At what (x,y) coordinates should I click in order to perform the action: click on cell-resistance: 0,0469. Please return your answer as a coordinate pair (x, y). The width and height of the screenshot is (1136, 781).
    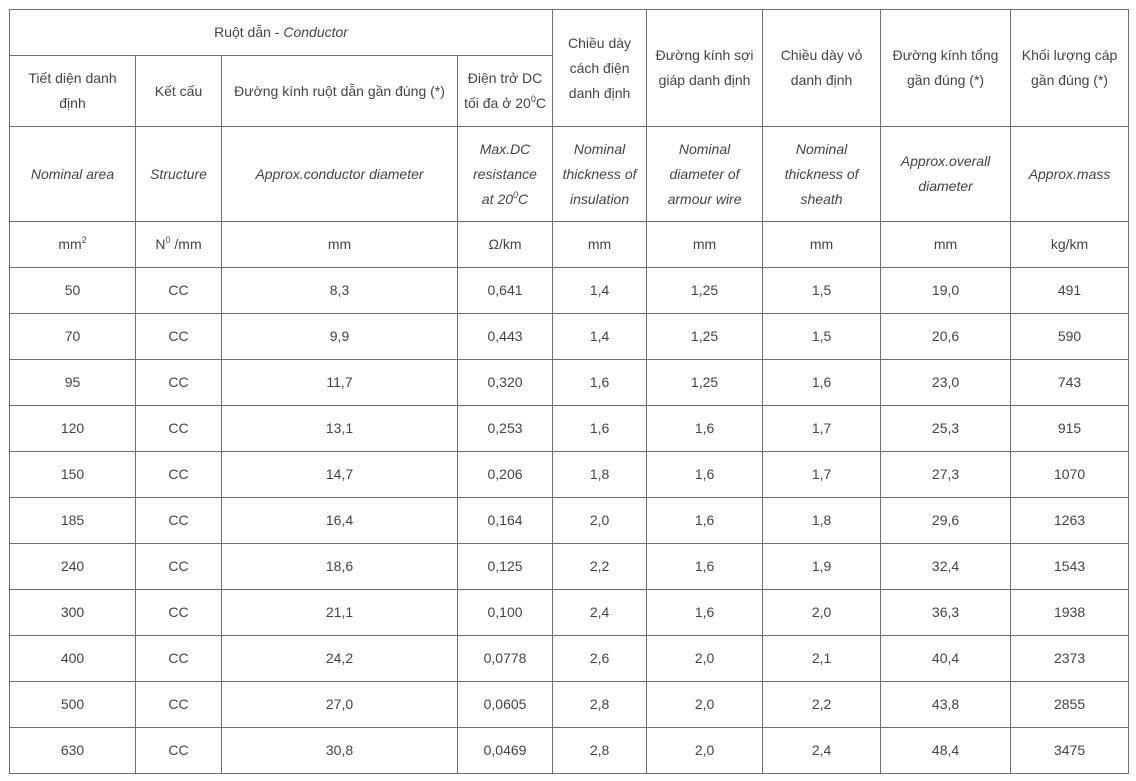
    Looking at the image, I should click on (505, 750).